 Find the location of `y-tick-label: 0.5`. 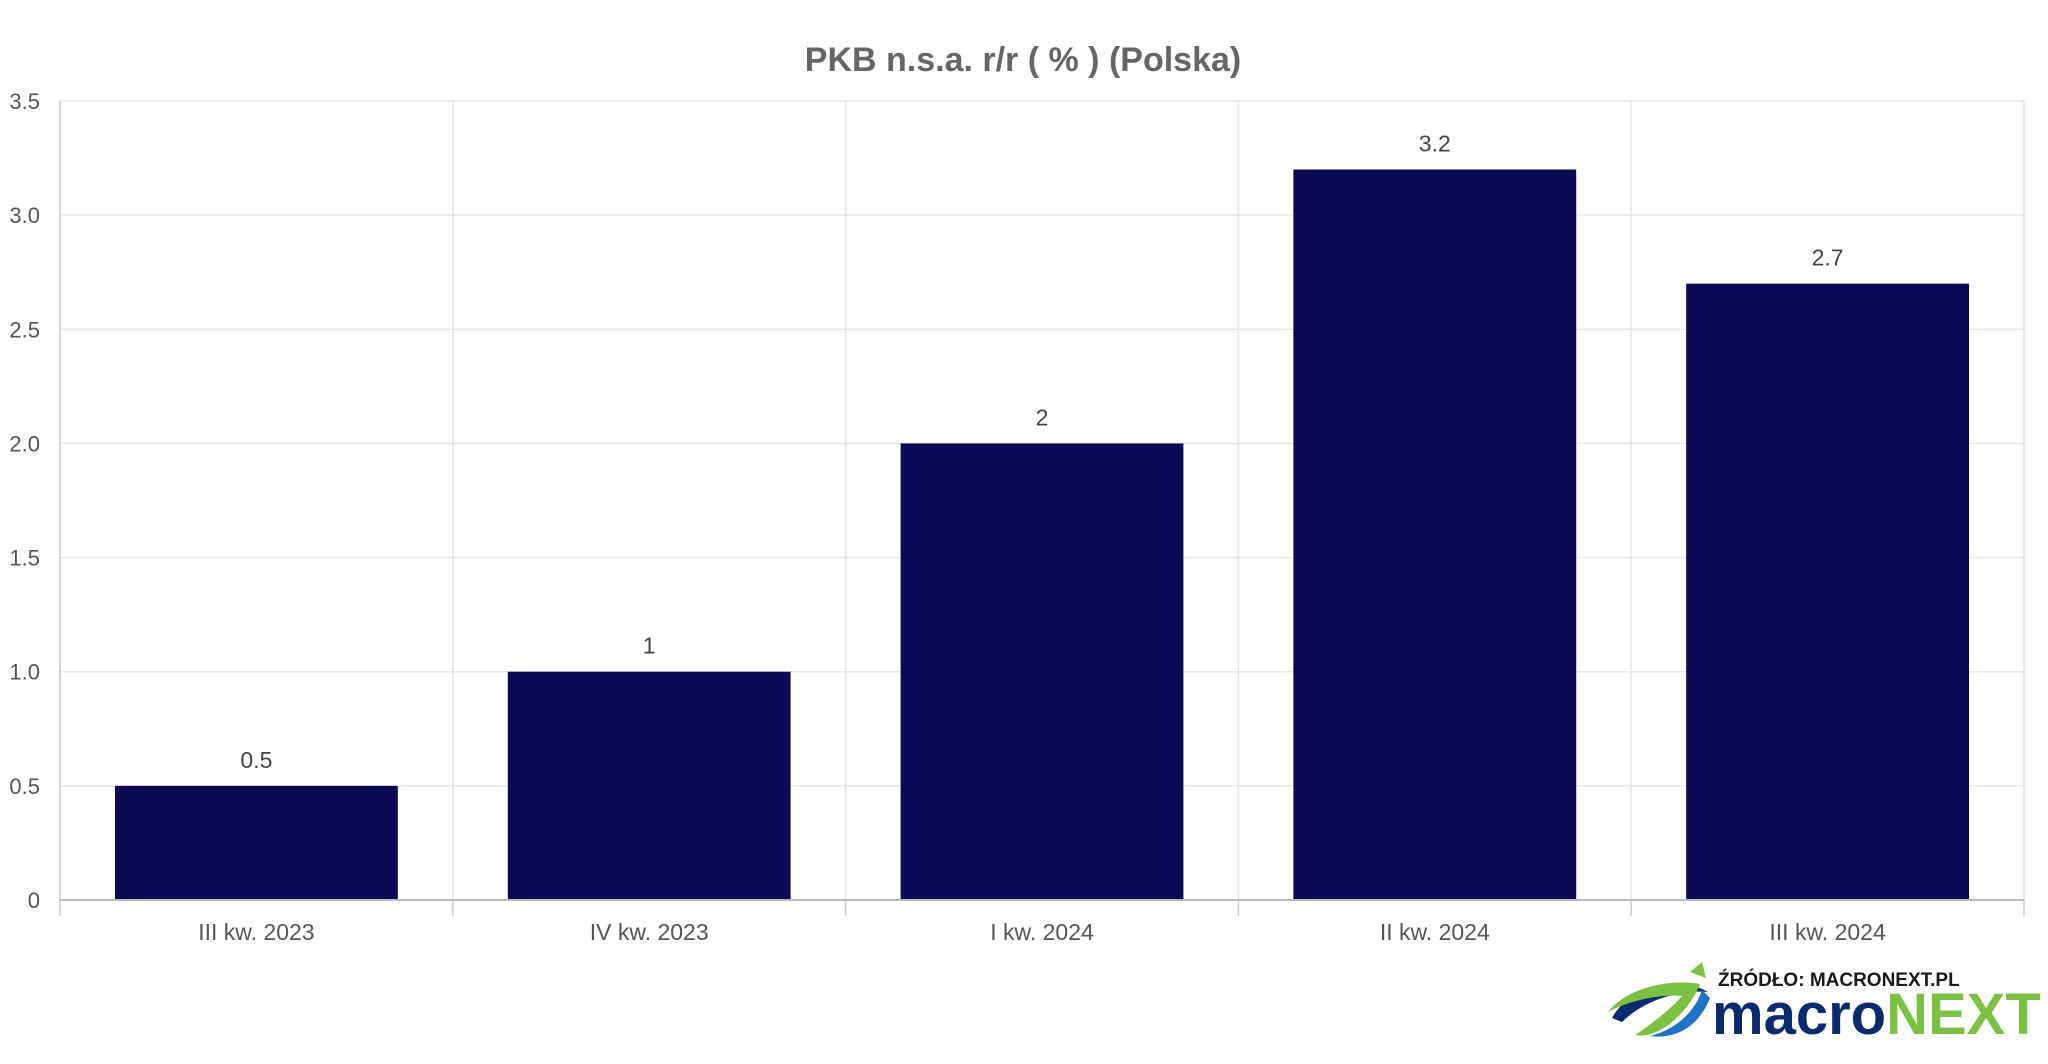

y-tick-label: 0.5 is located at coordinates (24, 786).